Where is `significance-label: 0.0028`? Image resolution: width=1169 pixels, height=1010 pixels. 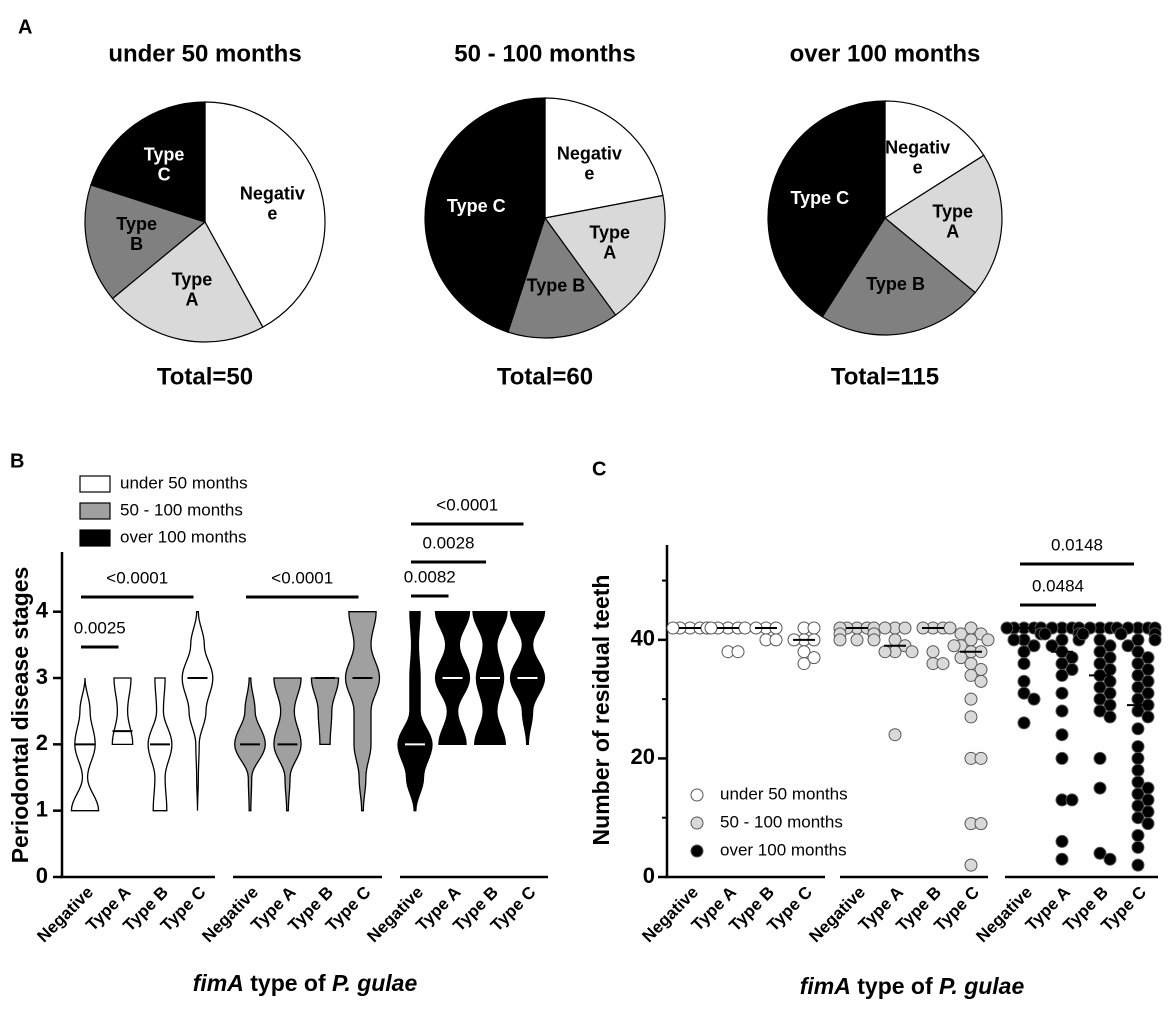
significance-label: 0.0028 is located at coordinates (449, 542).